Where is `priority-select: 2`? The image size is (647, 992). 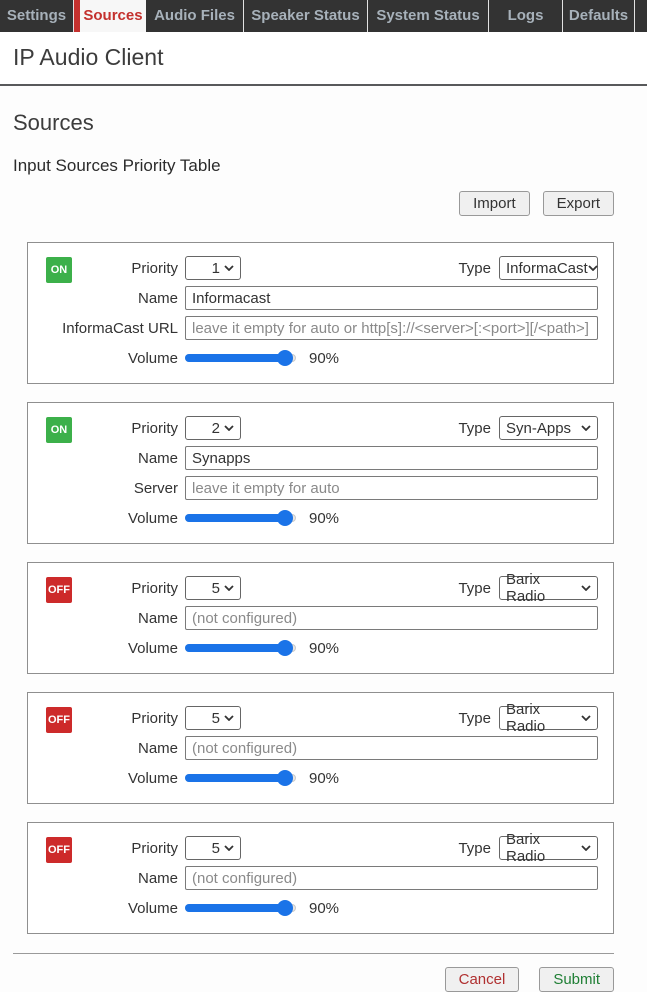 priority-select: 2 is located at coordinates (213, 428).